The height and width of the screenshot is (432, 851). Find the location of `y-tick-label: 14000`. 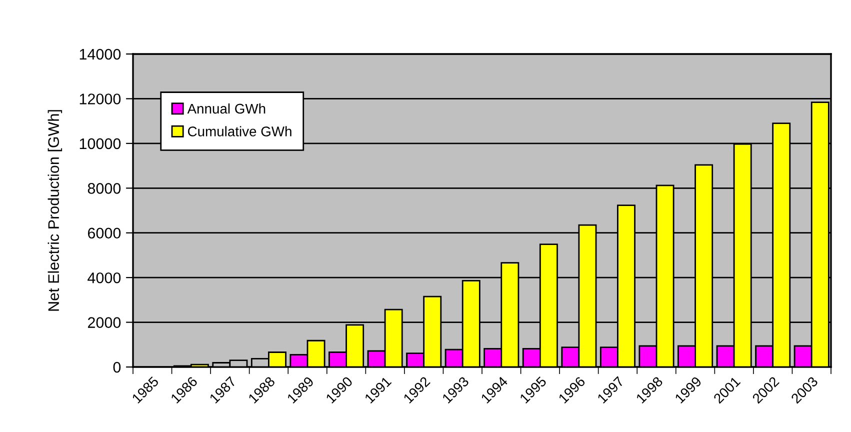

y-tick-label: 14000 is located at coordinates (100, 54).